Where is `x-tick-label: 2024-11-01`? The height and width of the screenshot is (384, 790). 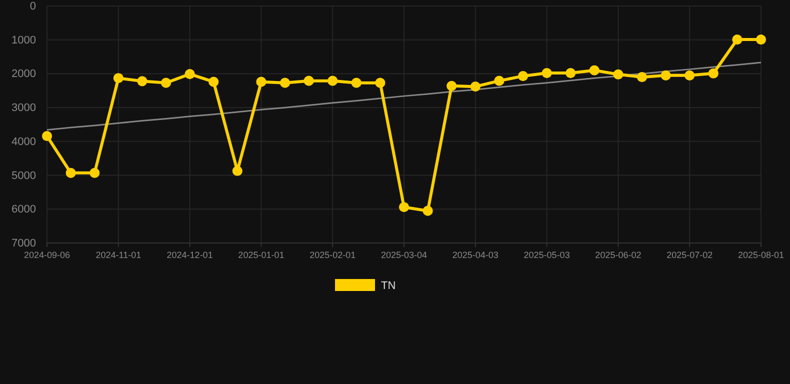 x-tick-label: 2024-11-01 is located at coordinates (119, 255).